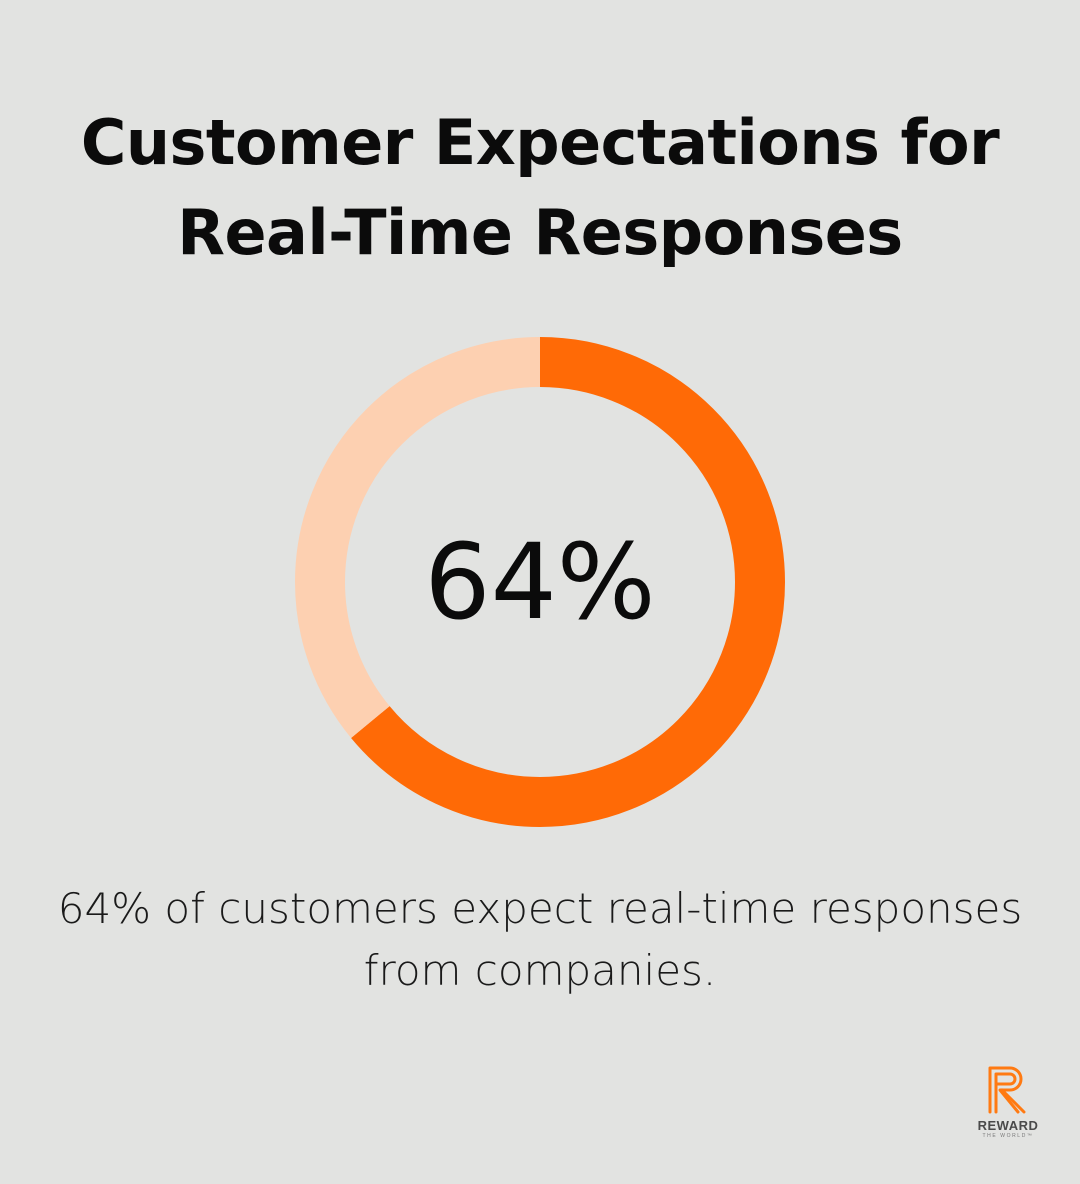  What do you see at coordinates (540, 232) in the screenshot?
I see `chart-title-line-2: Real-Time Responses` at bounding box center [540, 232].